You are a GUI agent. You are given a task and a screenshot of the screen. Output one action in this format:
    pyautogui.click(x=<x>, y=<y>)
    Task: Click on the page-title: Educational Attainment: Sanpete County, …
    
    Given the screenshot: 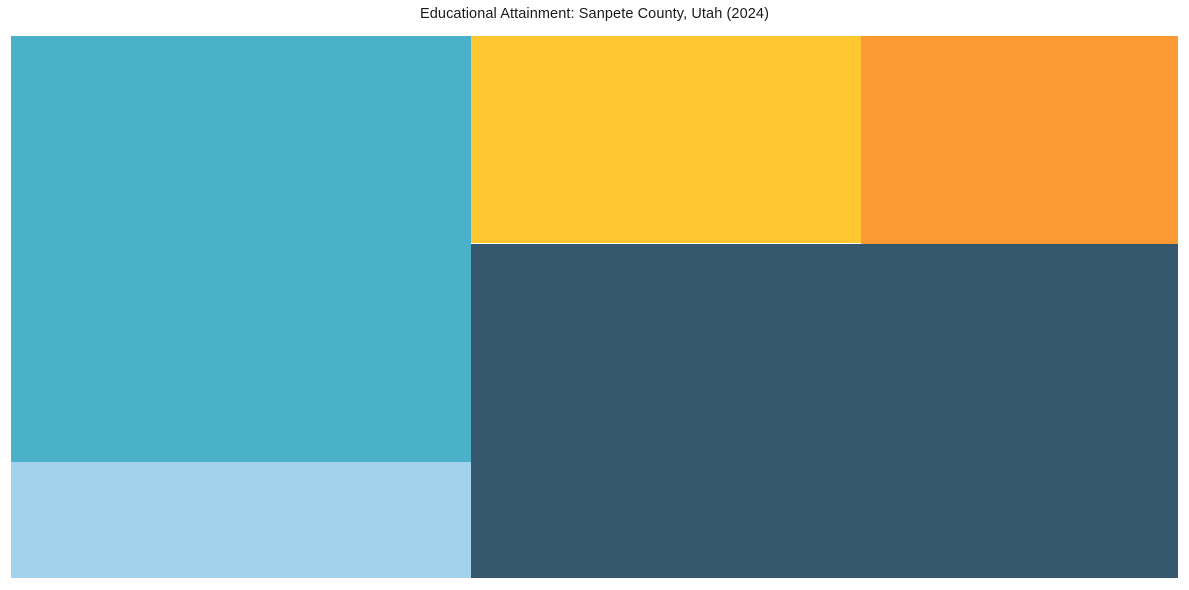 What is the action you would take?
    pyautogui.click(x=594, y=14)
    